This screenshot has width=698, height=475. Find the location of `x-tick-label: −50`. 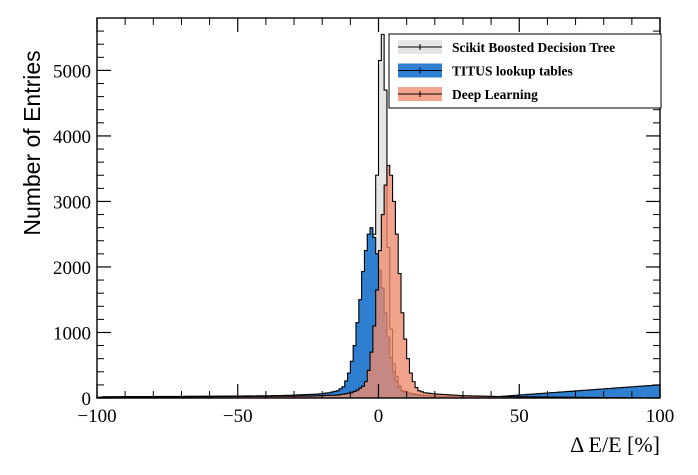

x-tick-label: −50 is located at coordinates (238, 416).